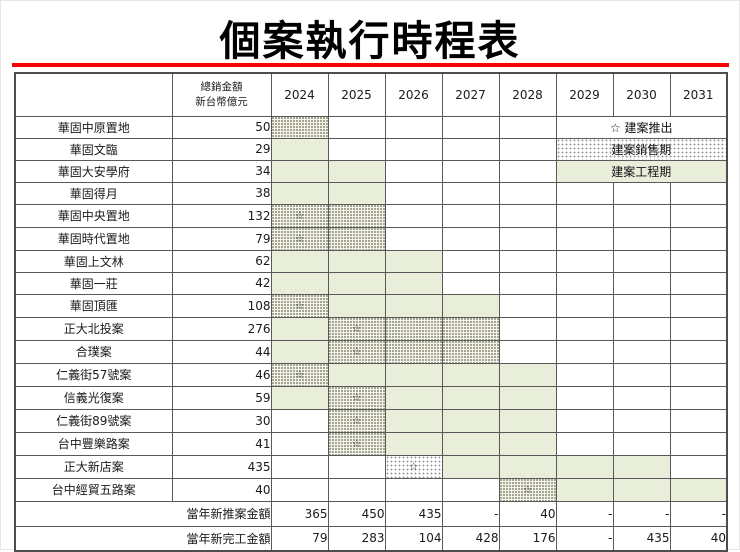 The image size is (740, 552). What do you see at coordinates (371, 351) in the screenshot?
I see `table-row: 合璞案 44 ☆` at bounding box center [371, 351].